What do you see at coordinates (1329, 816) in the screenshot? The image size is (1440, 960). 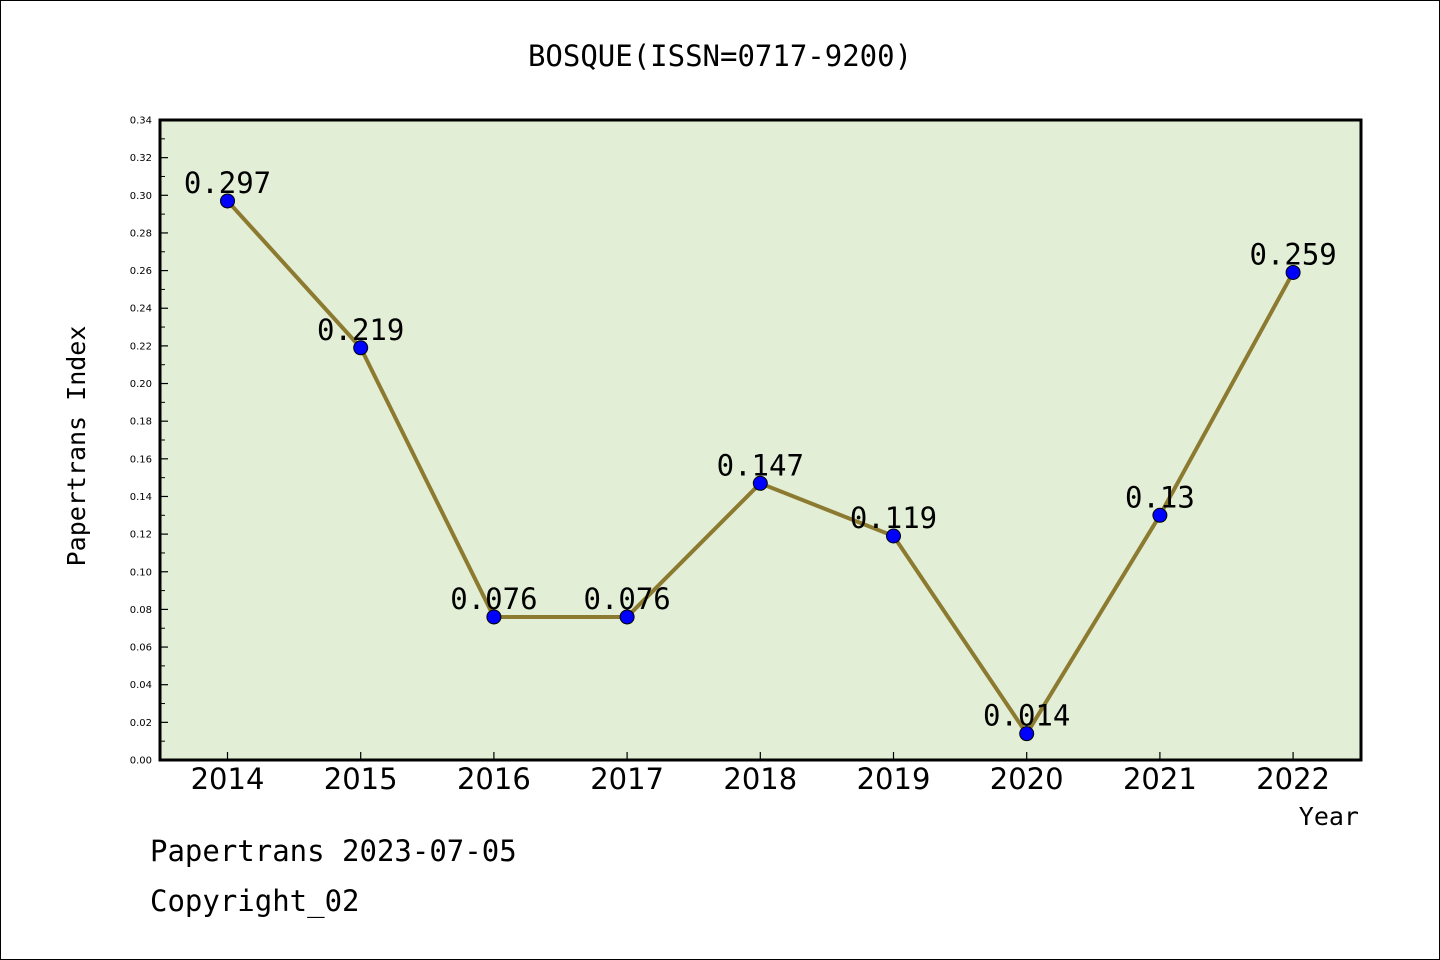 I see `x-axis-label: Year` at bounding box center [1329, 816].